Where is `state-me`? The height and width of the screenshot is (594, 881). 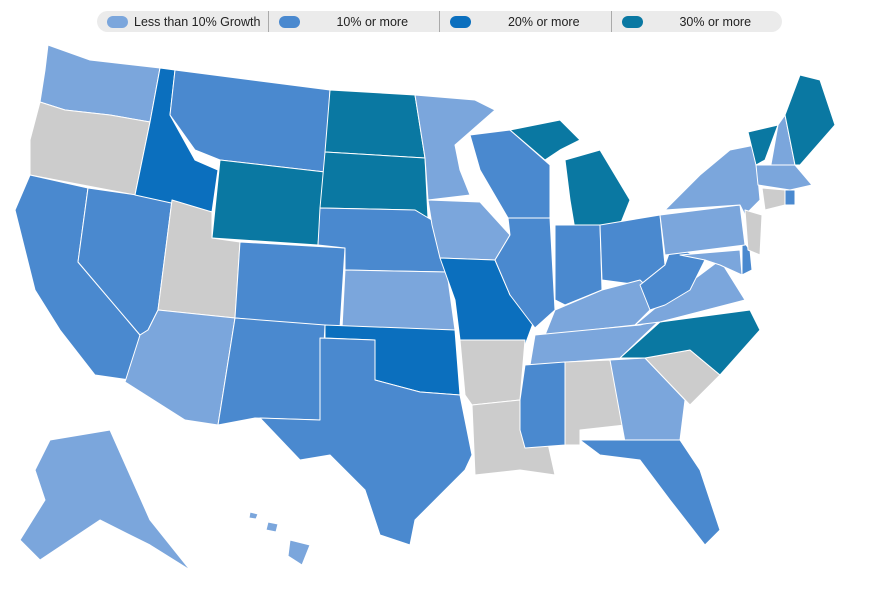 state-me is located at coordinates (810, 120).